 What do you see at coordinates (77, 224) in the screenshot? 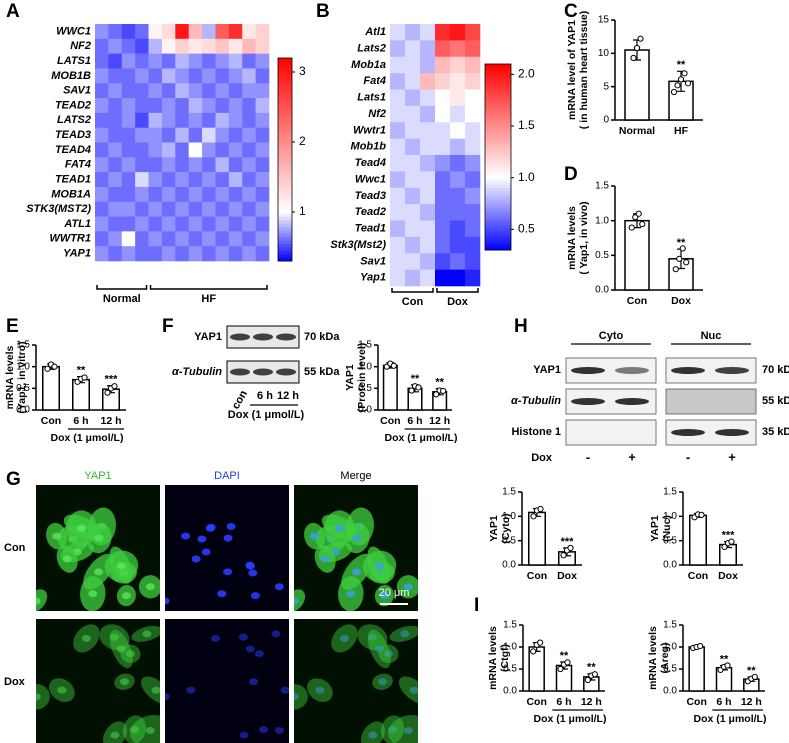
I see `row-label: ATL1` at bounding box center [77, 224].